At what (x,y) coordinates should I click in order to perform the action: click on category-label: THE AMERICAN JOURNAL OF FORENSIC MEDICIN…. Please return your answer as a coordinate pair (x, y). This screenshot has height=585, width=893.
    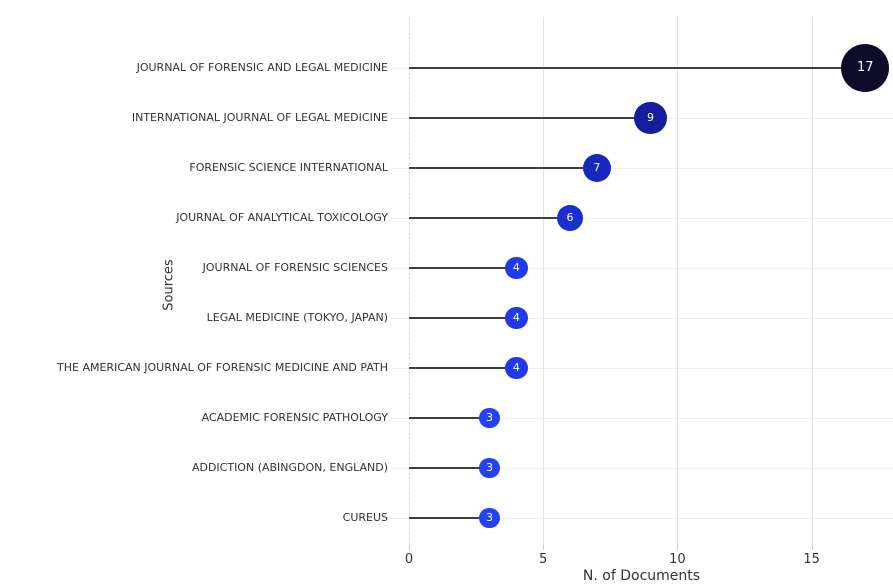
    Looking at the image, I should click on (222, 367).